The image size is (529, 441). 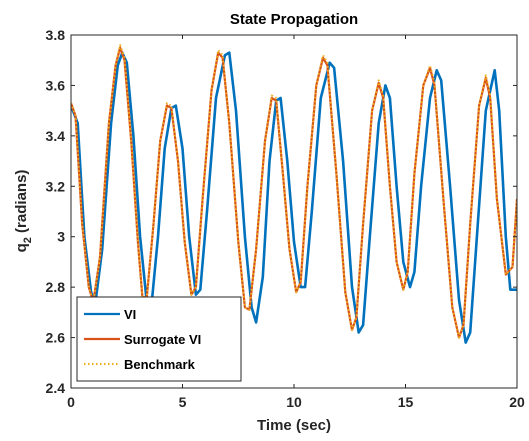 What do you see at coordinates (160, 364) in the screenshot?
I see `legend-label-benchmark: Benchmark` at bounding box center [160, 364].